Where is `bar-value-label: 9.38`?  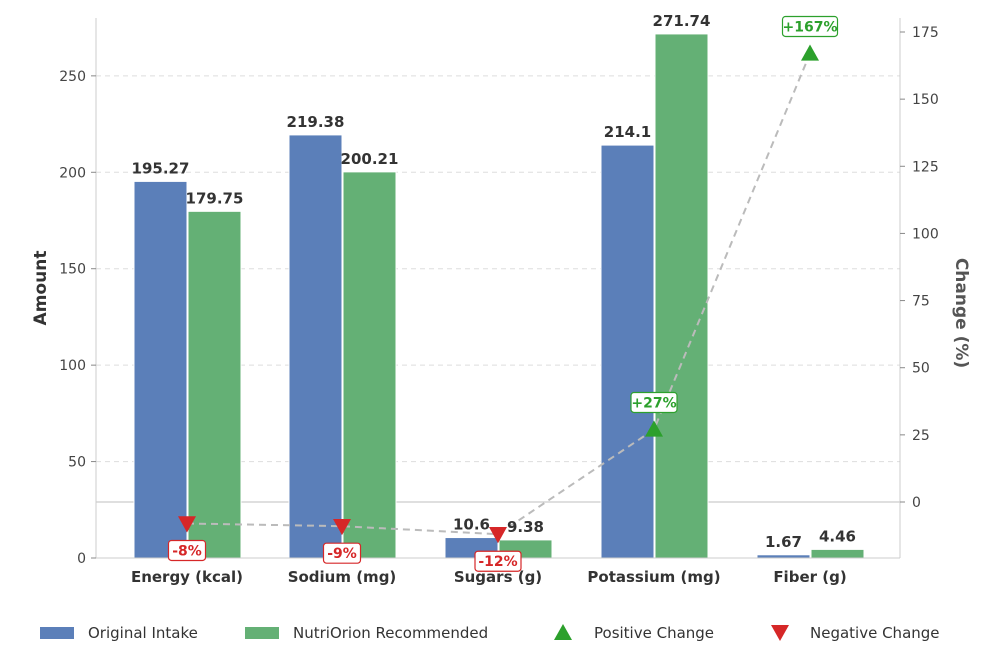 bar-value-label: 9.38 is located at coordinates (525, 527).